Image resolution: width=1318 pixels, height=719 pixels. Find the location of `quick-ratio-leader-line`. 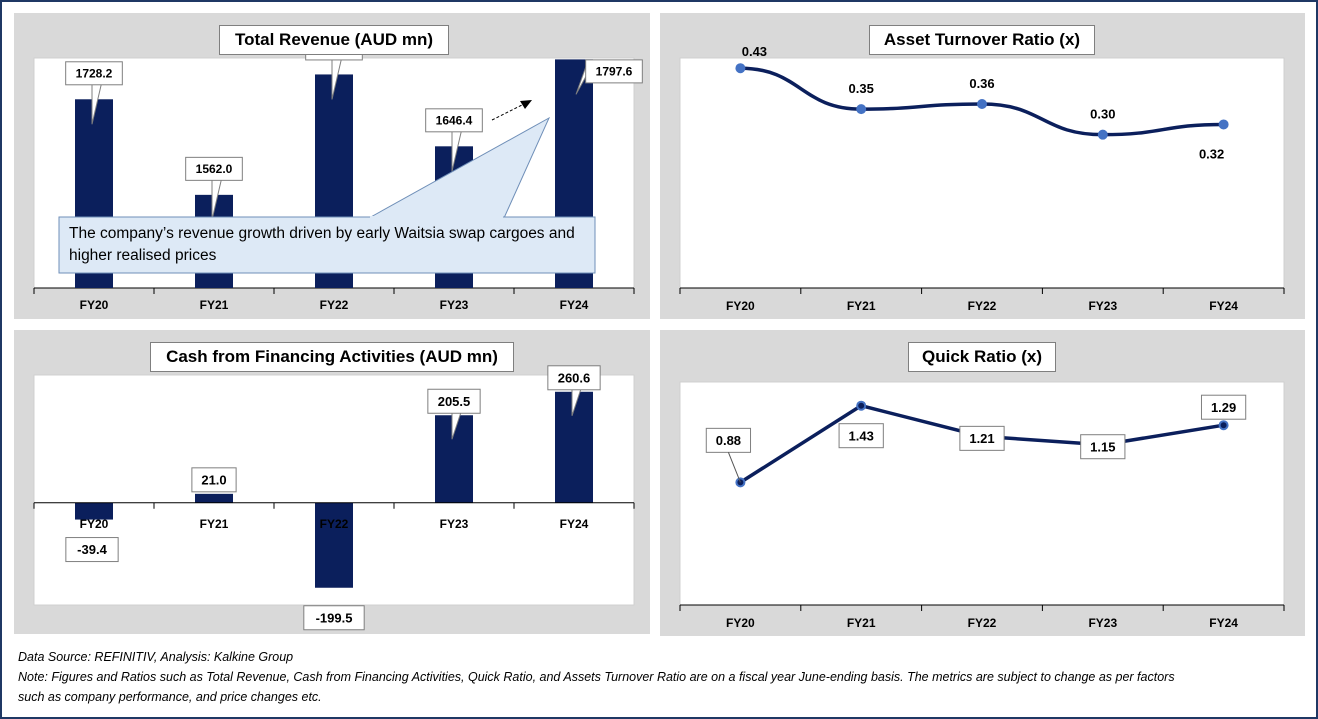

quick-ratio-leader-line is located at coordinates (734, 467).